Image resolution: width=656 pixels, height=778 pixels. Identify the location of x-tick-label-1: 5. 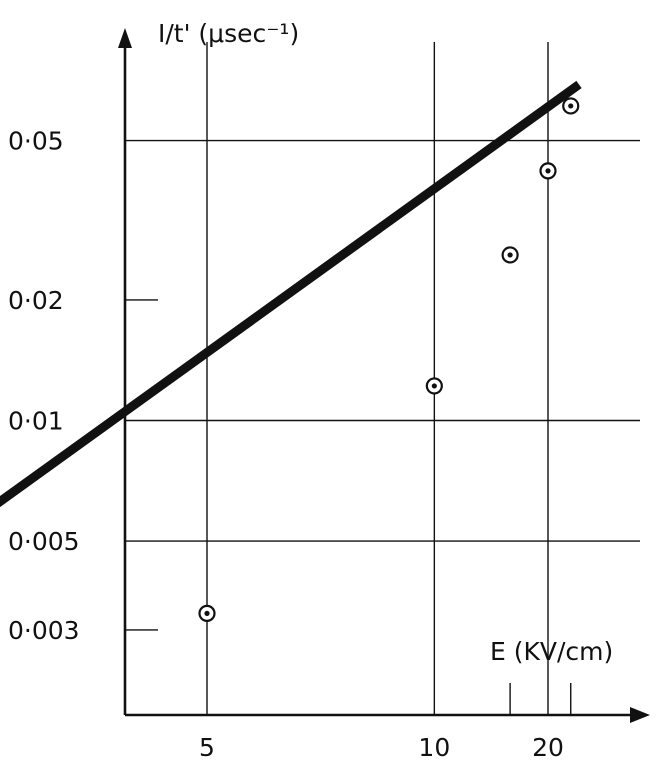
(207, 747).